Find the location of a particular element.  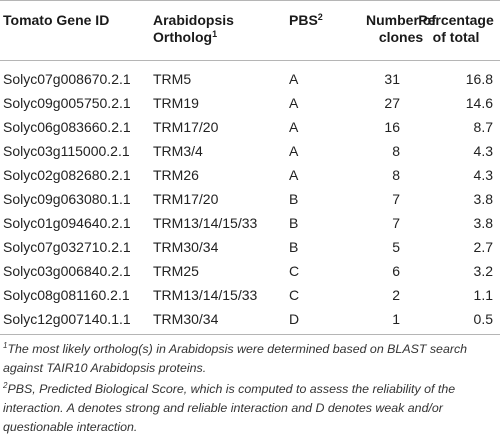

header-pbs-label: PBS is located at coordinates (303, 20).